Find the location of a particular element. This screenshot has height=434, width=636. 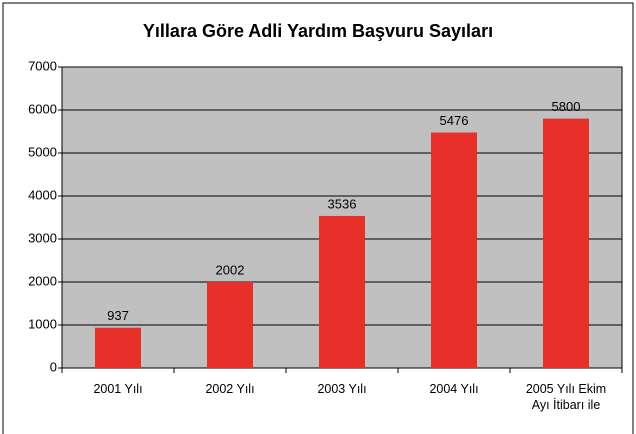

data-label: 937 is located at coordinates (118, 315).